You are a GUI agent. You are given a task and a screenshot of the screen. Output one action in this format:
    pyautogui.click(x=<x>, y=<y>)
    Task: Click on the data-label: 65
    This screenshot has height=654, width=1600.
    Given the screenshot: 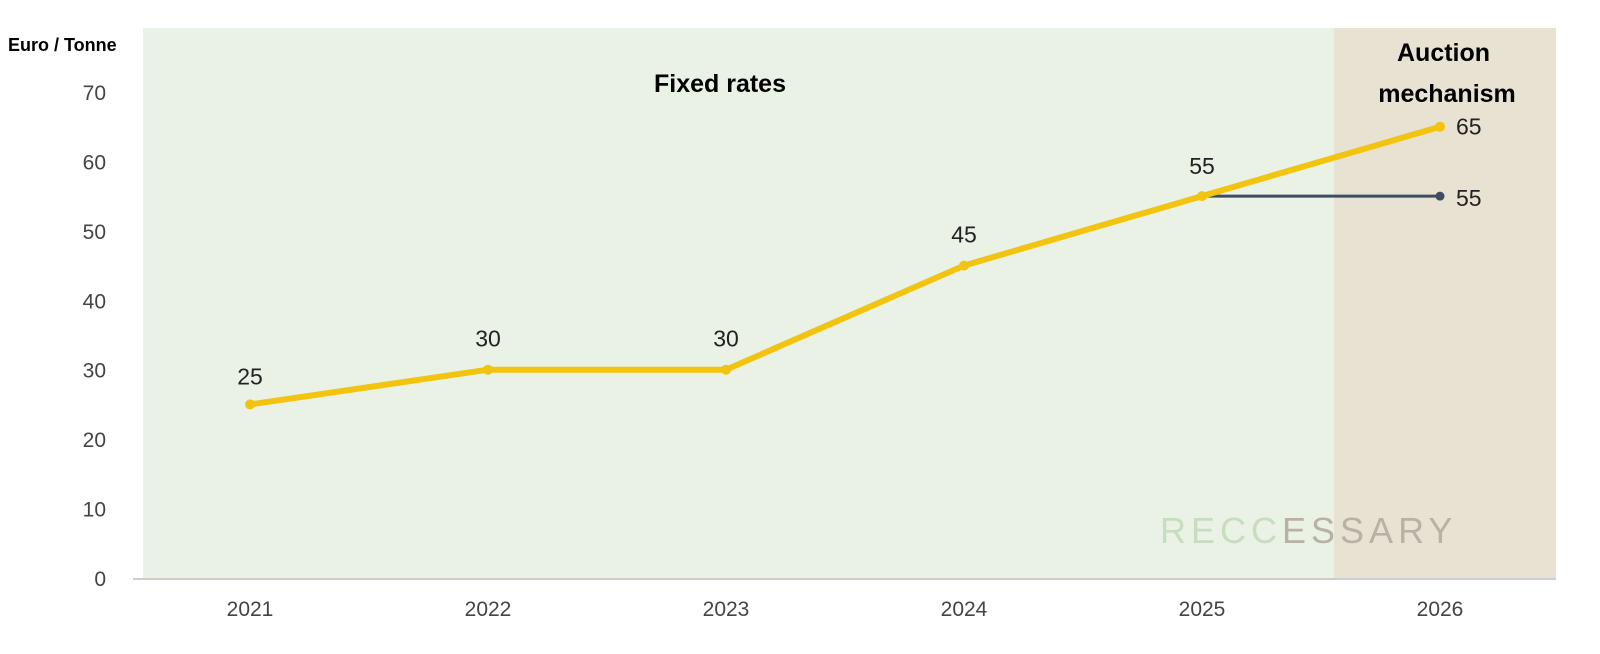 What is the action you would take?
    pyautogui.click(x=1469, y=127)
    